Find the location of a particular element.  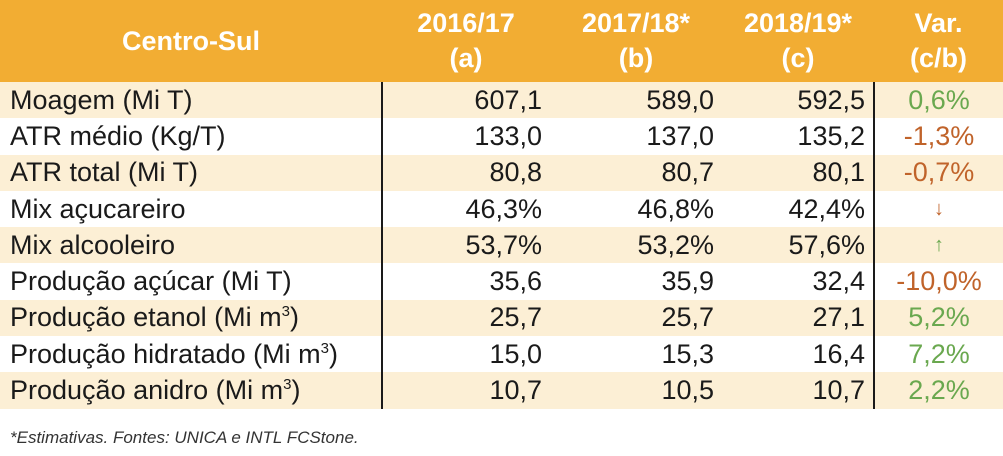

cell-a: 25,7 is located at coordinates (465, 318).